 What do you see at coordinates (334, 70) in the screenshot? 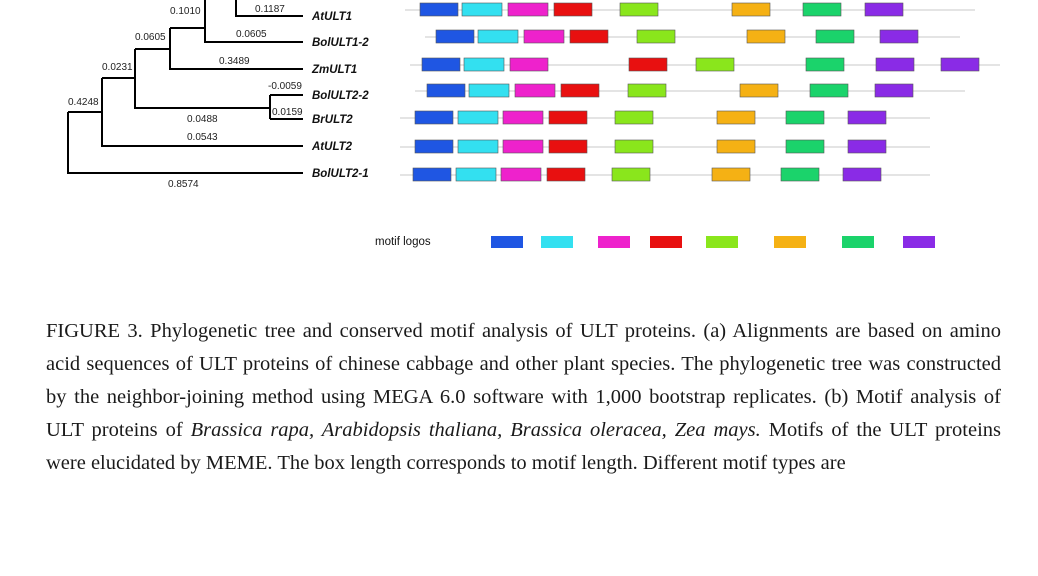
I see `leaf-label-zmult1: ZmULT1` at bounding box center [334, 70].